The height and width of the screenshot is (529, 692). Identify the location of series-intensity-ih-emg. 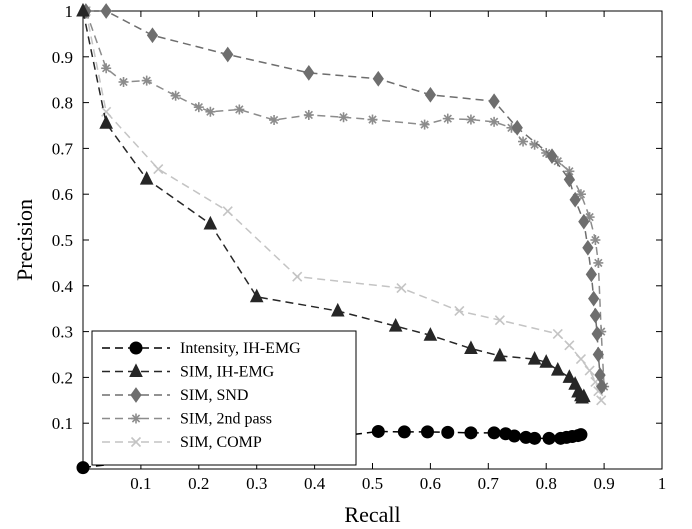
(332, 449).